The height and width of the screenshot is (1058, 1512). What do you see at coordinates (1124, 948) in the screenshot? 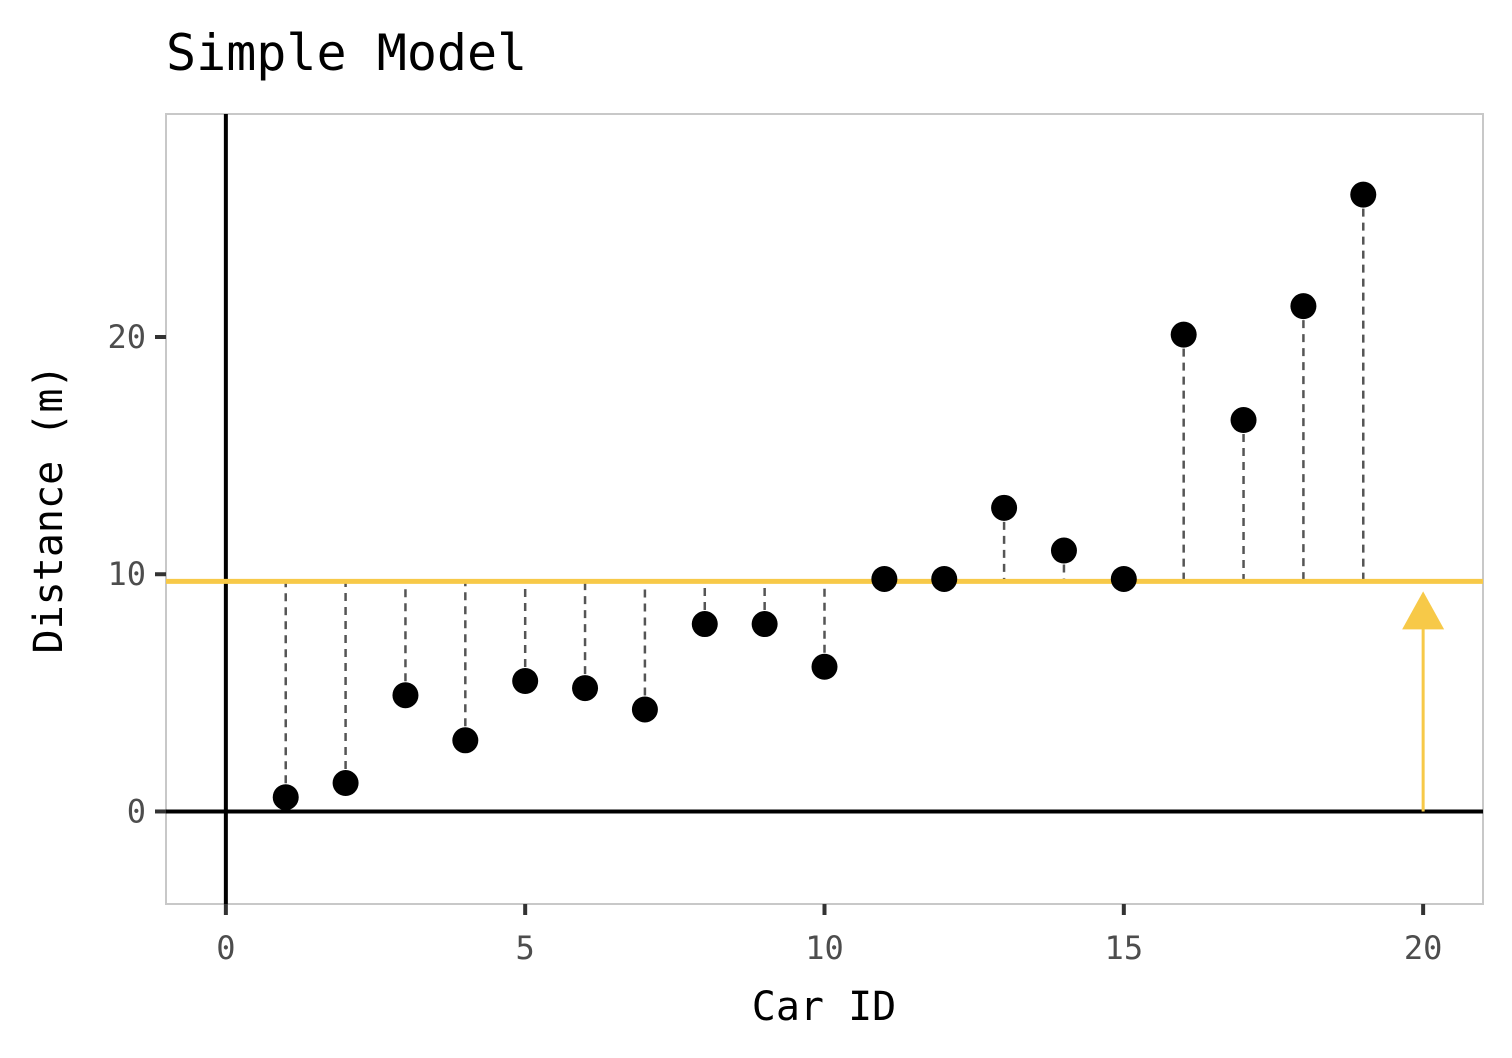
I see `x-tick-label: 15` at bounding box center [1124, 948].